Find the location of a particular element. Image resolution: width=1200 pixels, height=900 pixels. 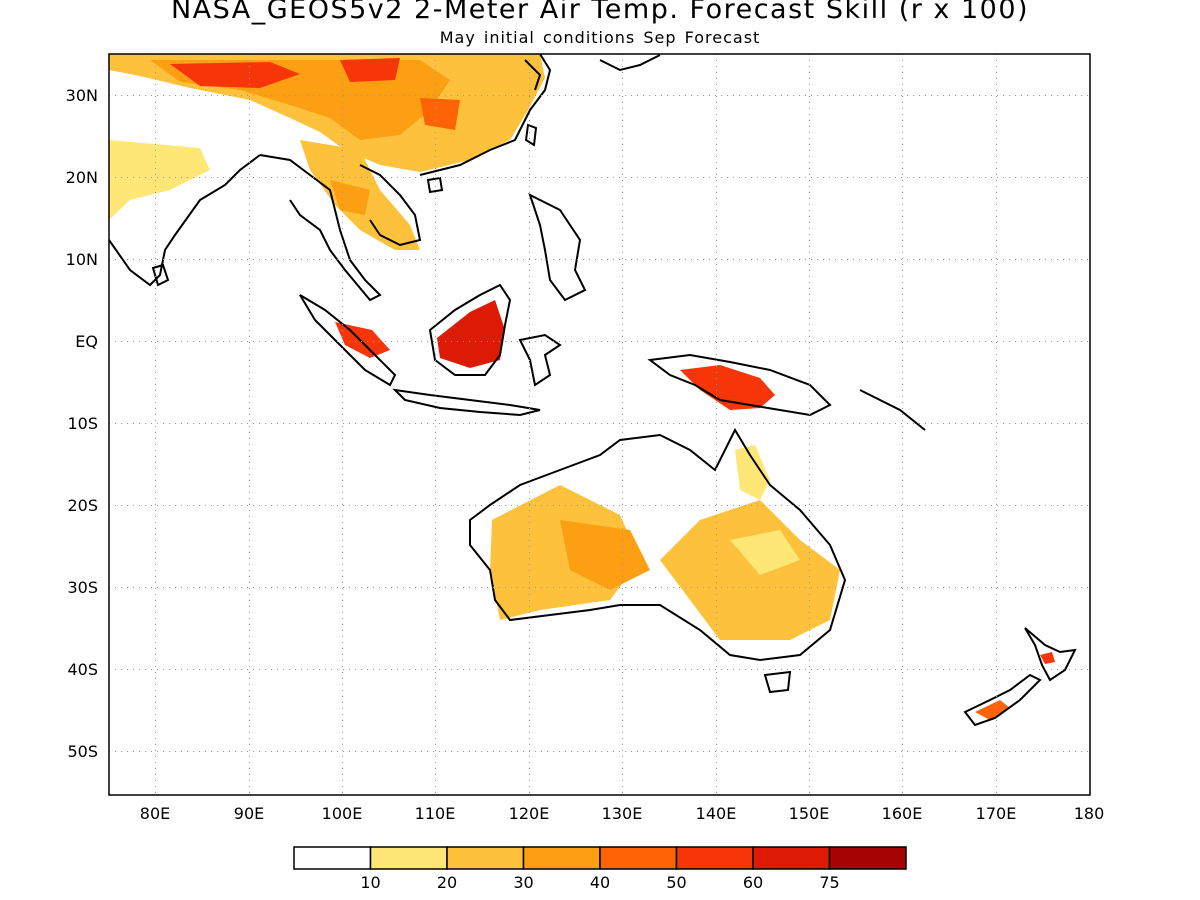

lon-label: 80E is located at coordinates (155, 813).